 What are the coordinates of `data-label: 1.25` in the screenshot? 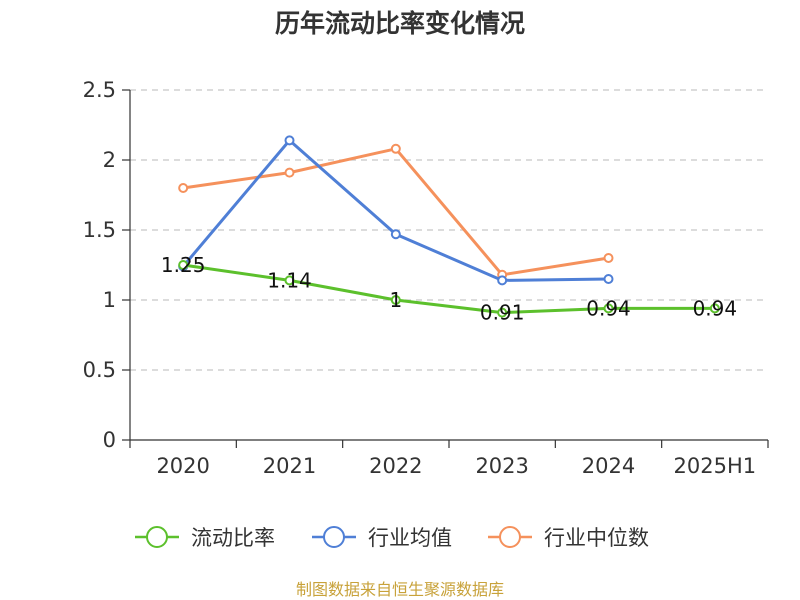 It's located at (183, 265).